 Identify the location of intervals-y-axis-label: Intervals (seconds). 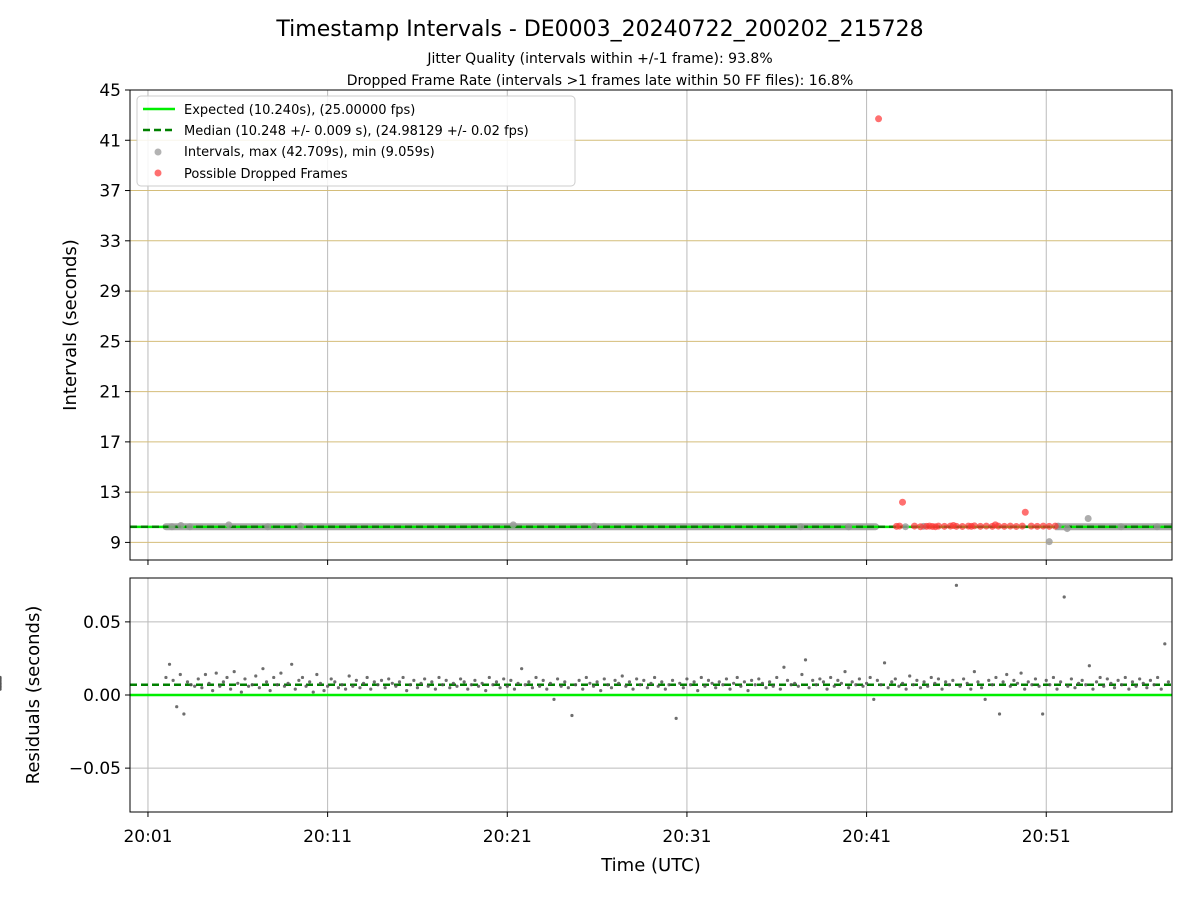
(70, 325).